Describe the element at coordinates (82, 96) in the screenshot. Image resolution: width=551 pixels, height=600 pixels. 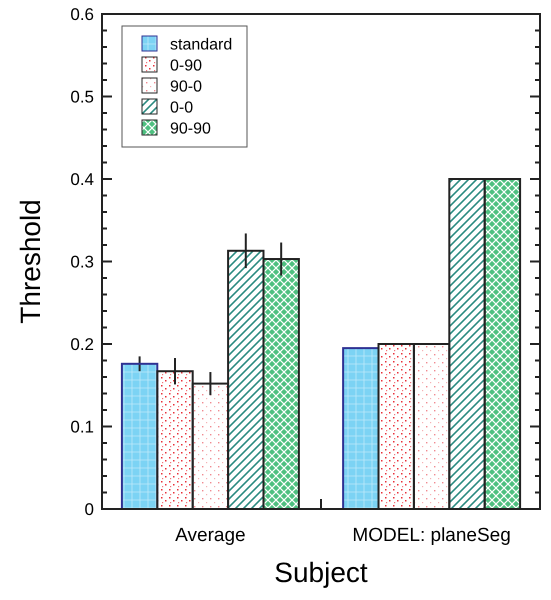
I see `y-tick-label: 0.5` at that location.